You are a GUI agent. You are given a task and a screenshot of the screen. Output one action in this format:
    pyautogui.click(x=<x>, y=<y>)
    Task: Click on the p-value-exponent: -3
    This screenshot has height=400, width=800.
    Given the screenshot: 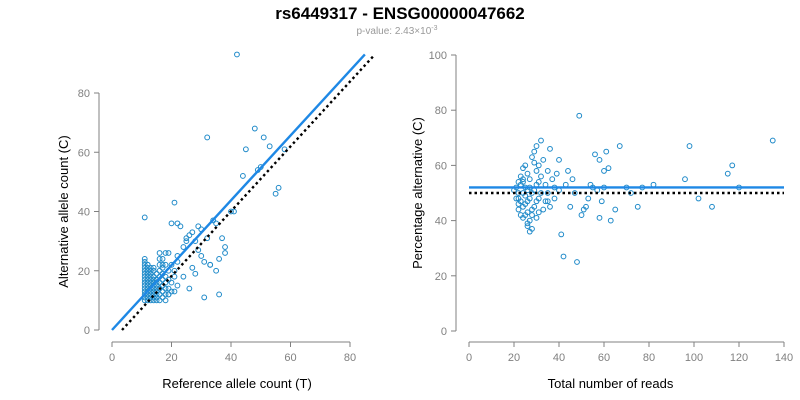 What is the action you would take?
    pyautogui.click(x=434, y=28)
    